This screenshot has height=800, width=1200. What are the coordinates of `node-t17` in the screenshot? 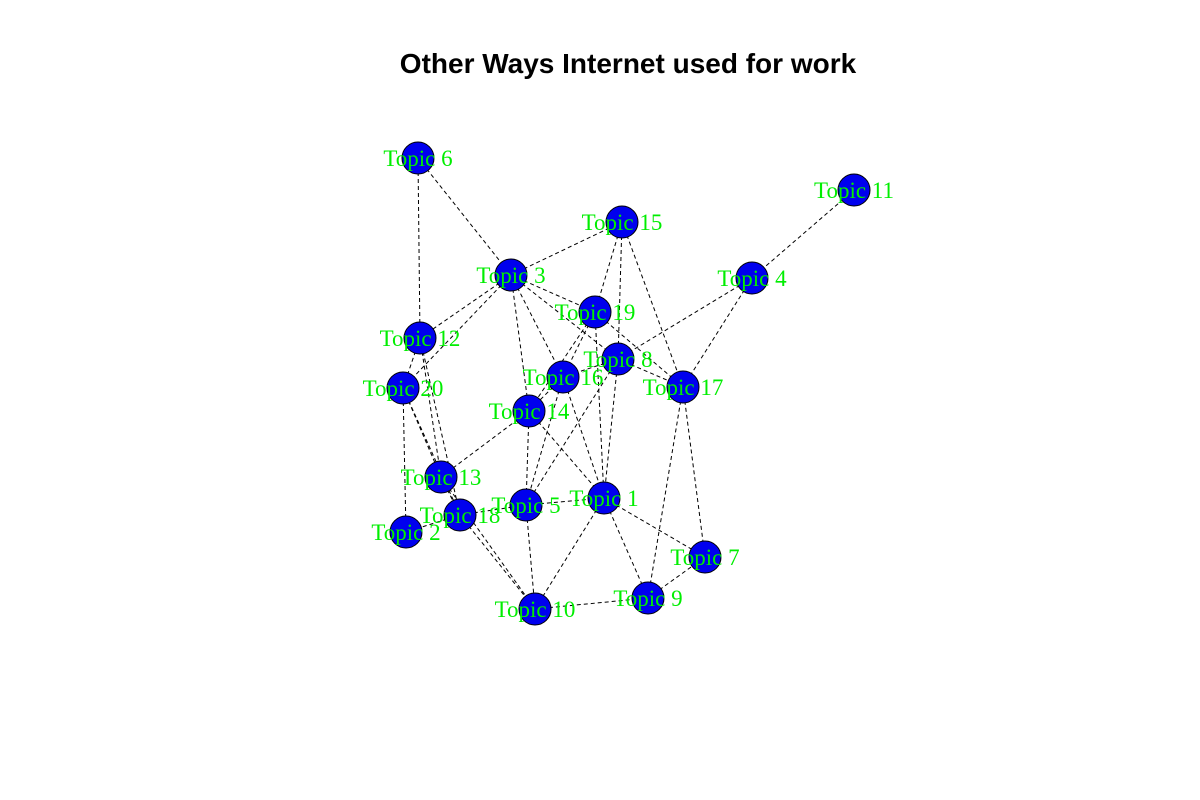 It's located at (683, 387).